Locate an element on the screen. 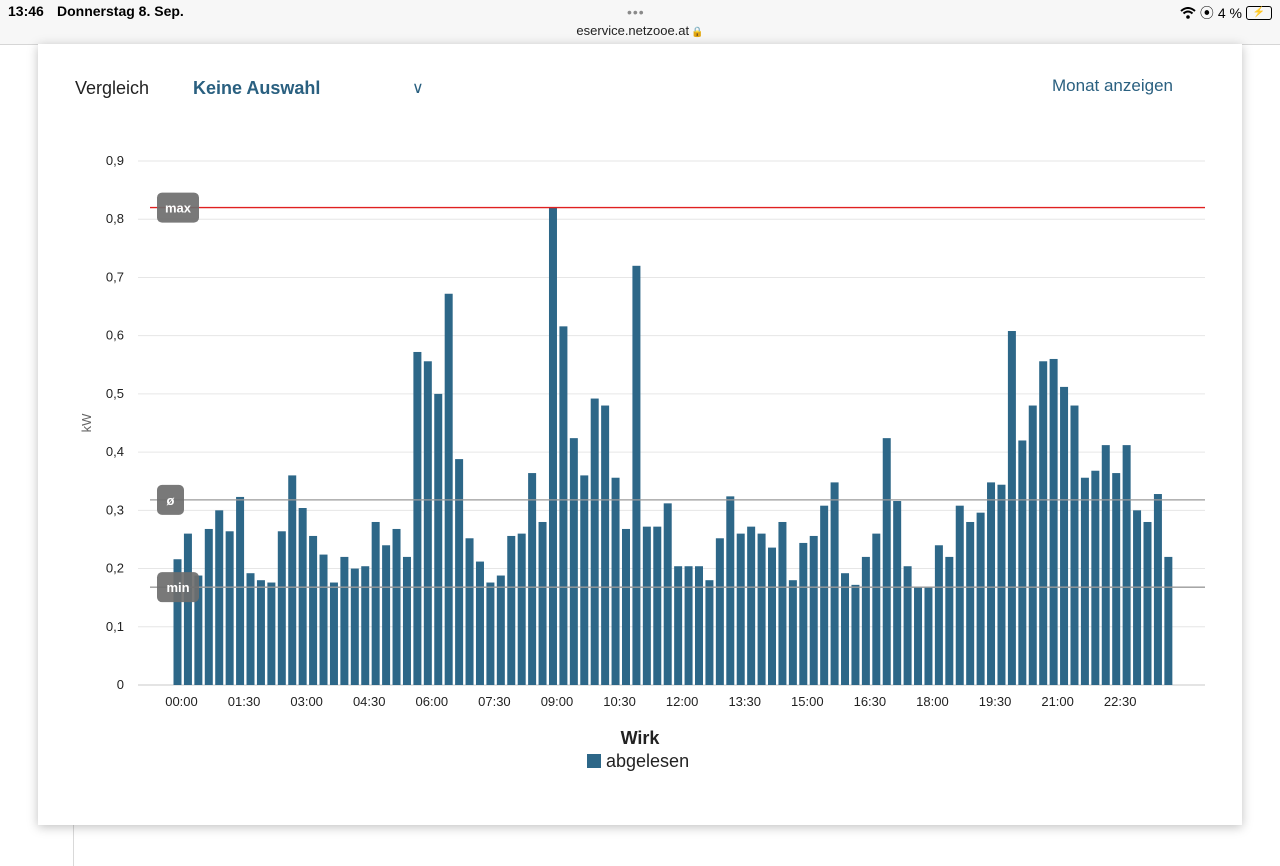 This screenshot has height=866, width=1280. x-tick-label: 09:00 is located at coordinates (557, 701).